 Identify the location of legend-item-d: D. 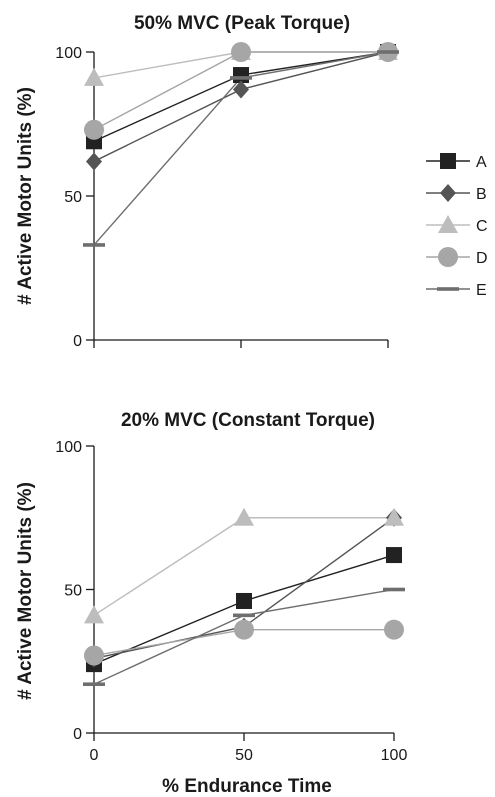
(457, 257).